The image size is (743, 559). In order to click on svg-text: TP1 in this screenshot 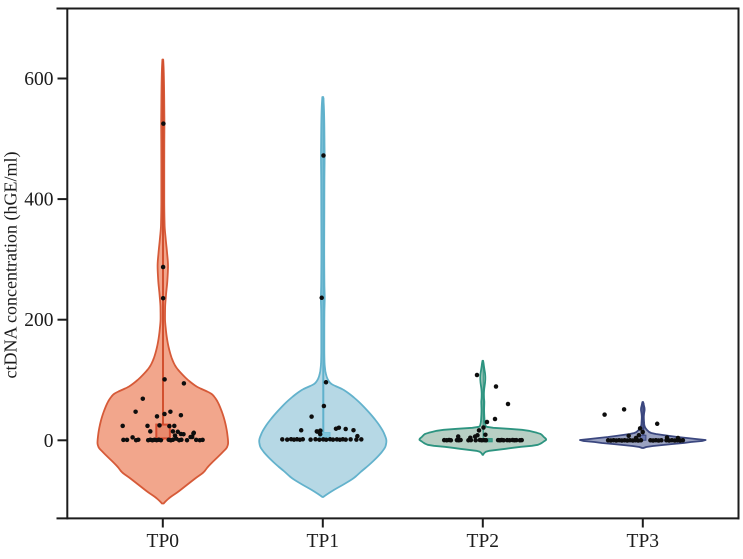, I will do `click(323, 541)`.